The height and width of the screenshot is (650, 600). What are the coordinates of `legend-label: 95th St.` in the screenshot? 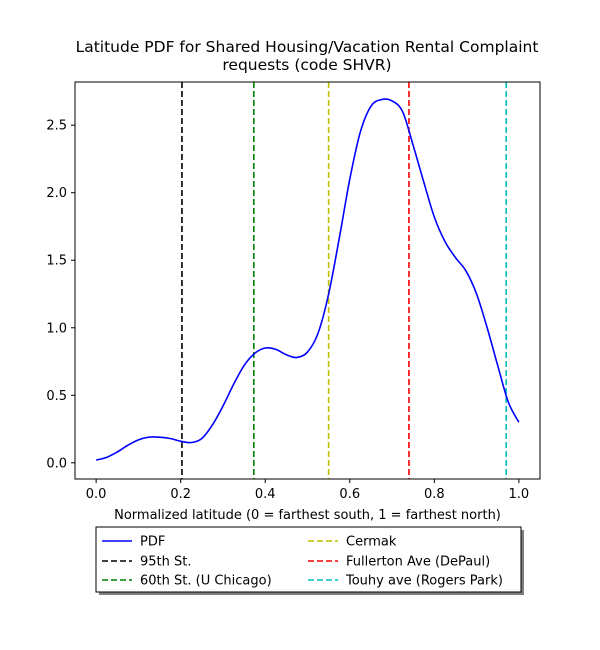 It's located at (166, 562).